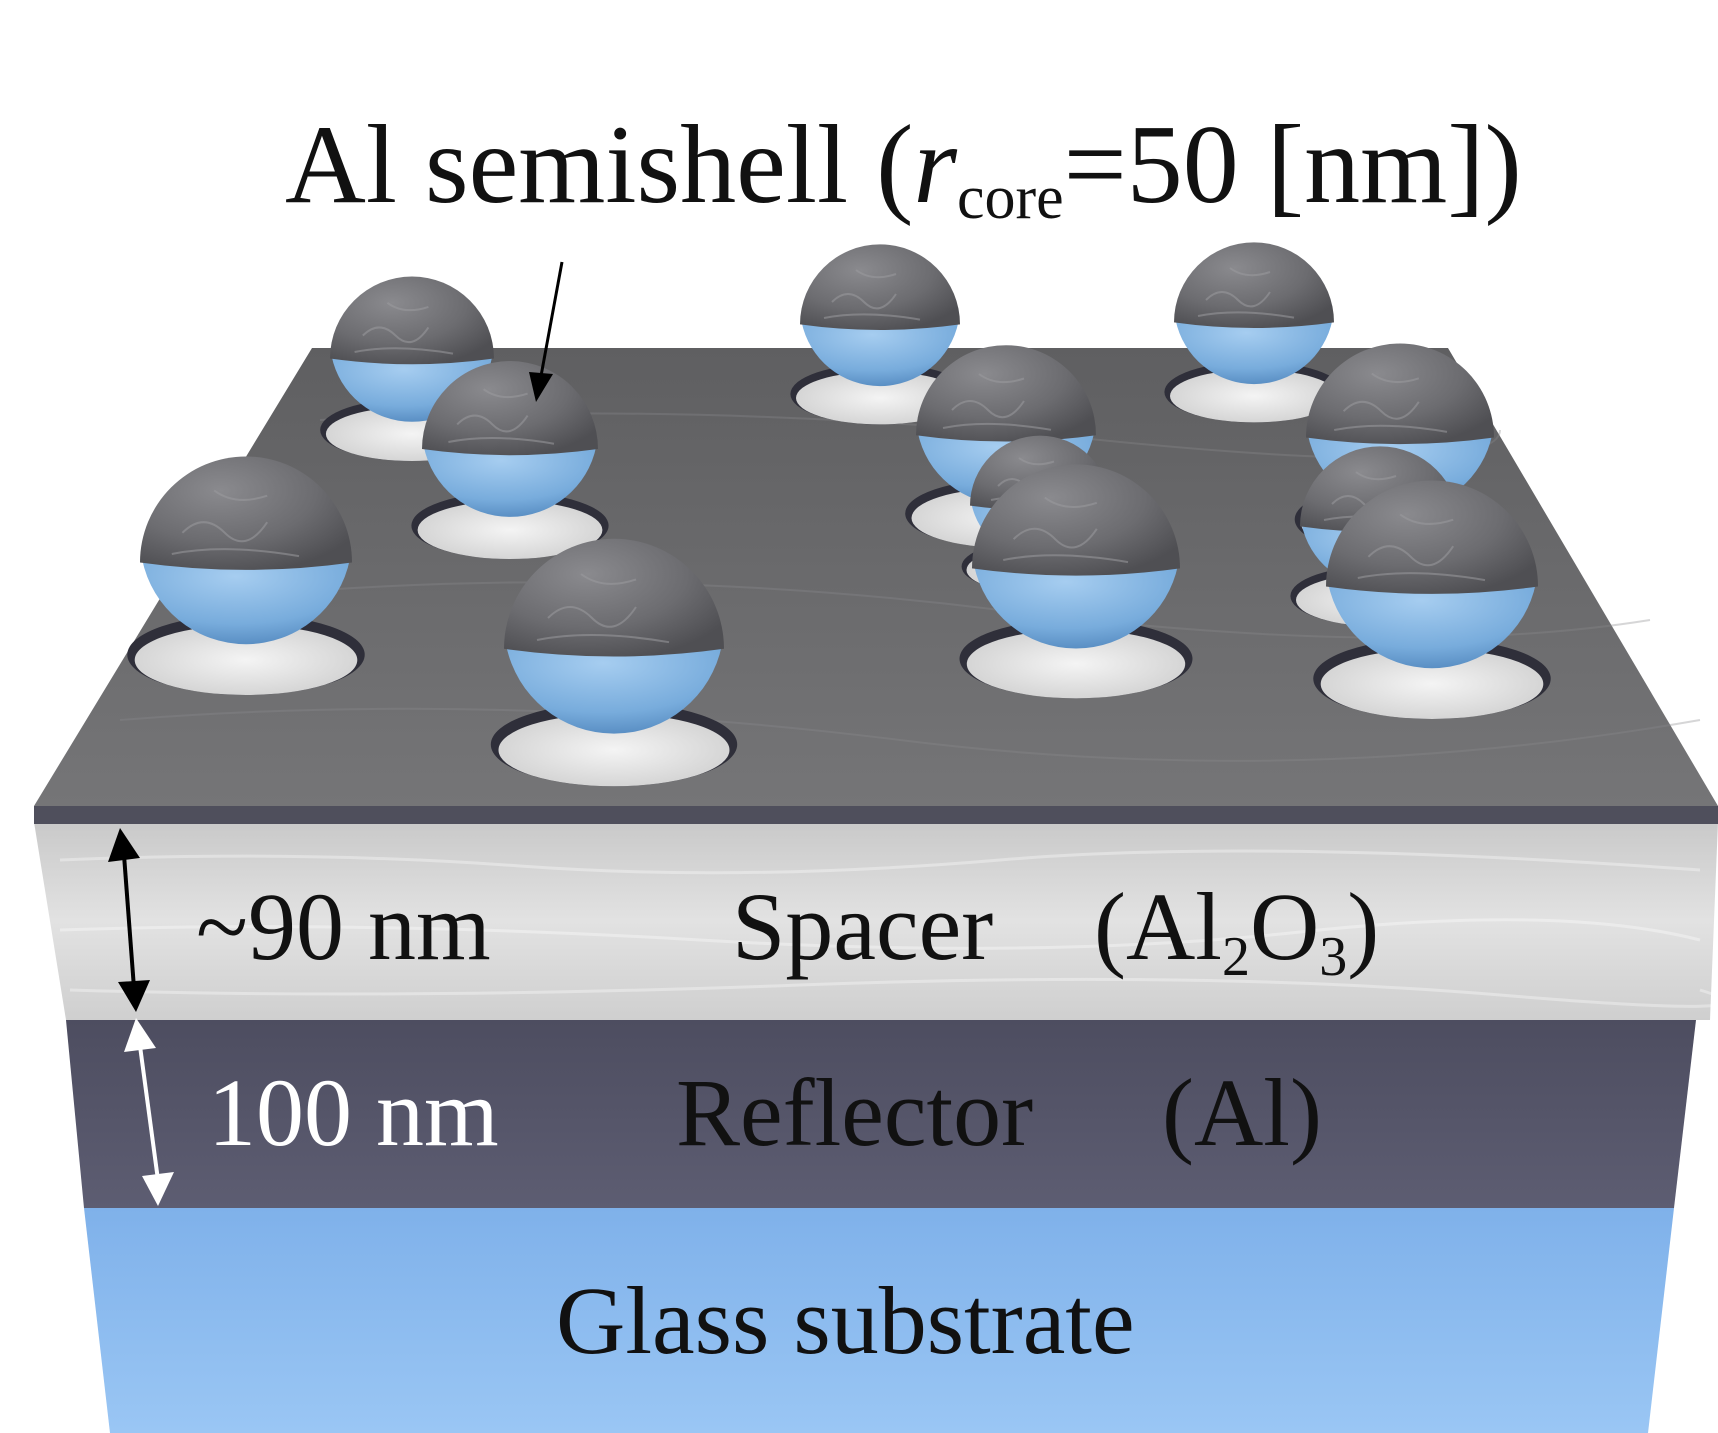  What do you see at coordinates (863, 926) in the screenshot?
I see `spacer-name-label: Spacer` at bounding box center [863, 926].